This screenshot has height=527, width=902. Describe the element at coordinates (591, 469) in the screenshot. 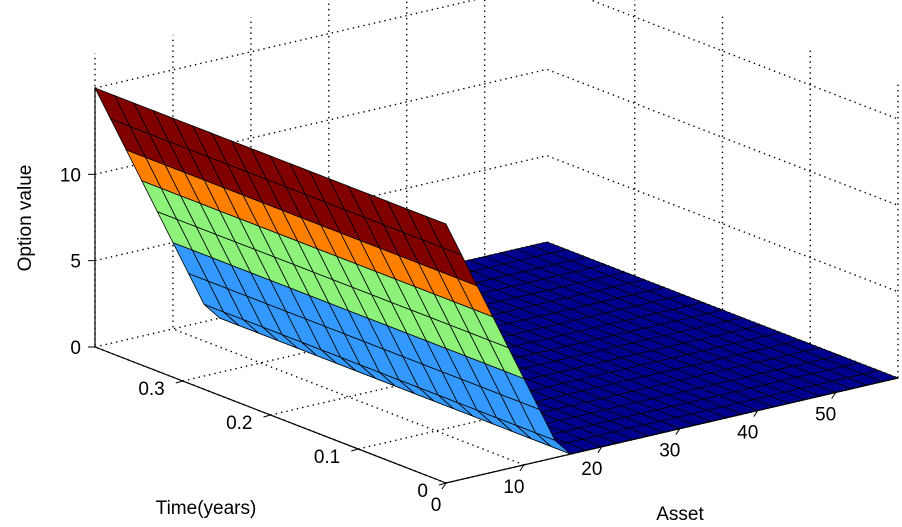

I see `x-tick-label: 20` at that location.